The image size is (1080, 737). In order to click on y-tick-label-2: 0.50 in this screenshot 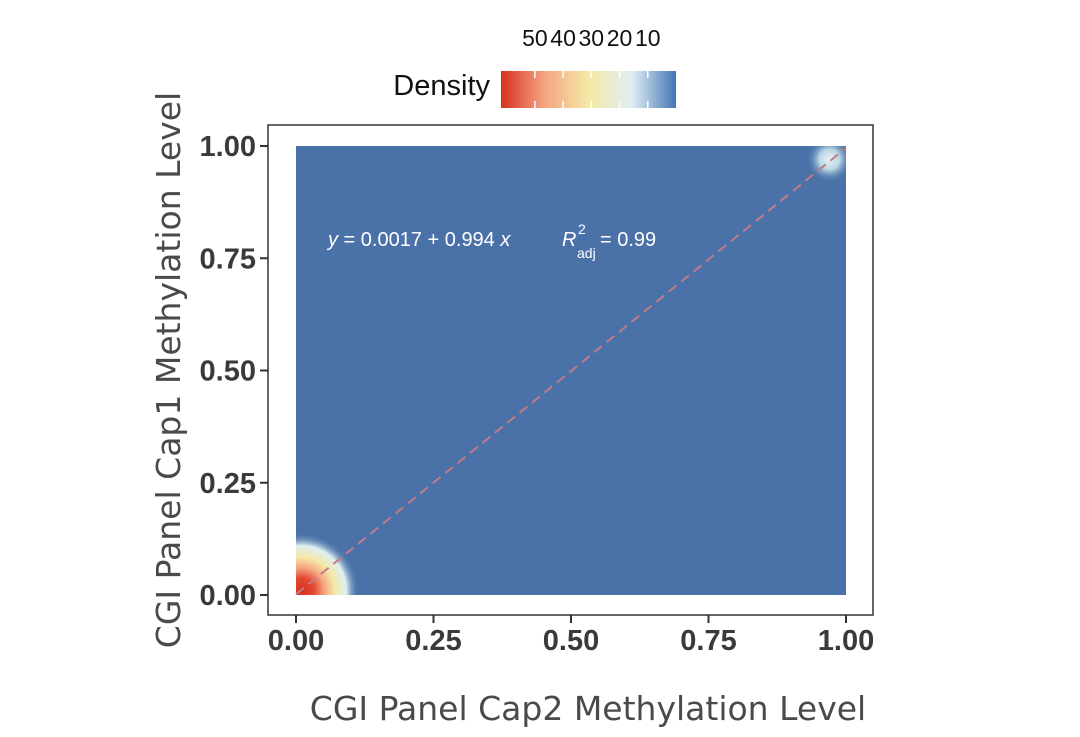, I will do `click(228, 372)`.